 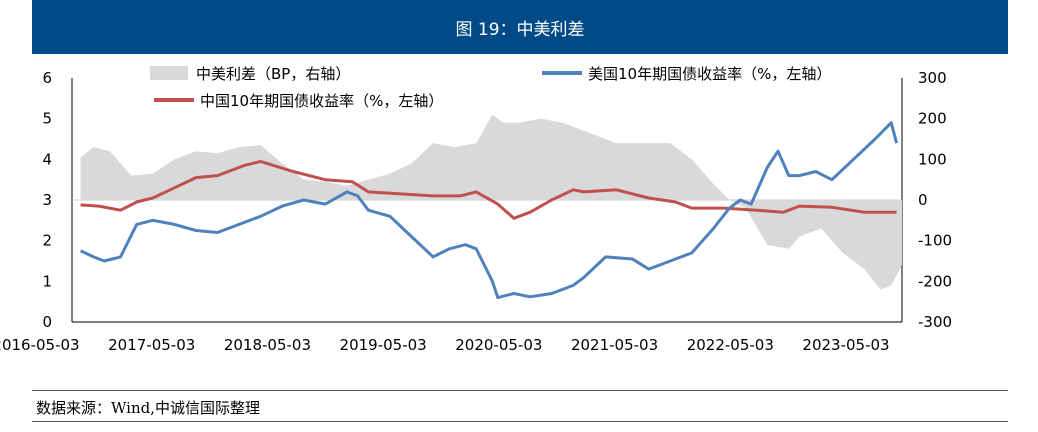 I want to click on x-tick-label: 2019-05-03, so click(x=383, y=345).